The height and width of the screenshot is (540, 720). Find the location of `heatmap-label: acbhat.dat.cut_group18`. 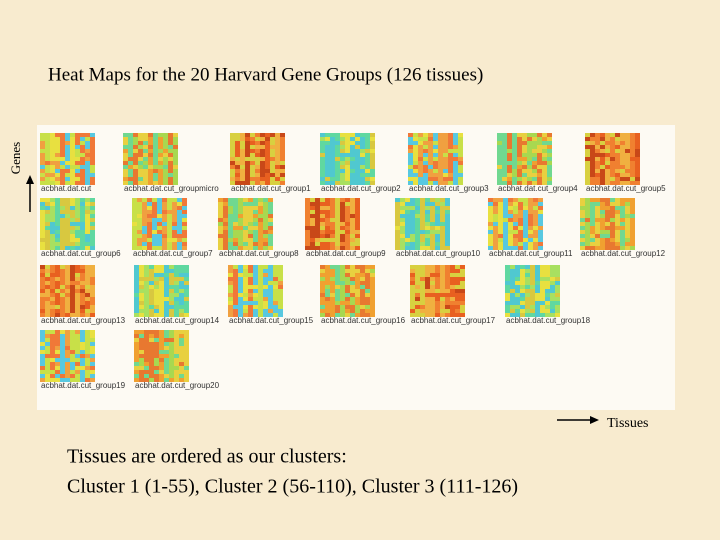

heatmap-label: acbhat.dat.cut_group18 is located at coordinates (548, 320).